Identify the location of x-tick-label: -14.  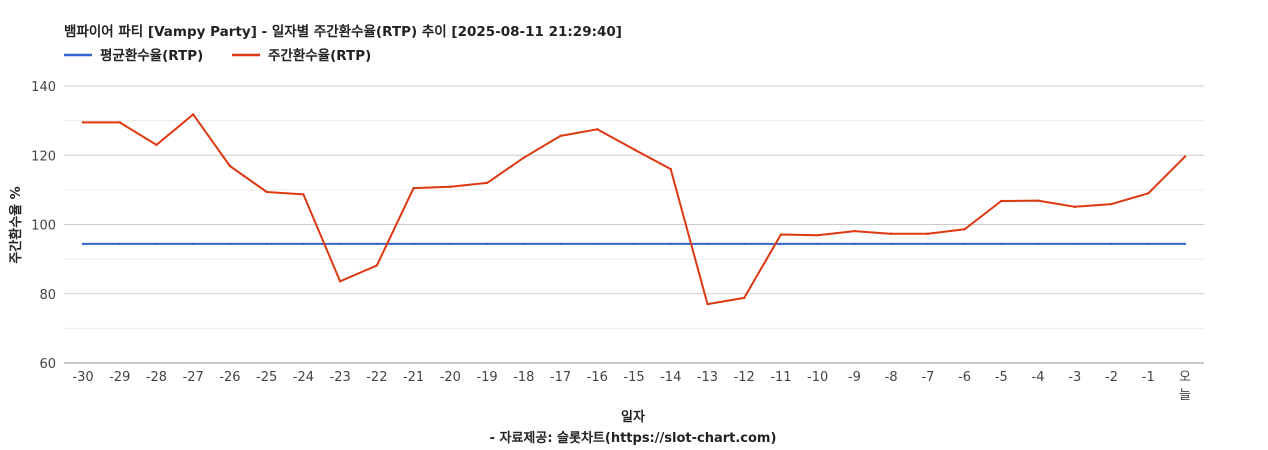
(670, 377).